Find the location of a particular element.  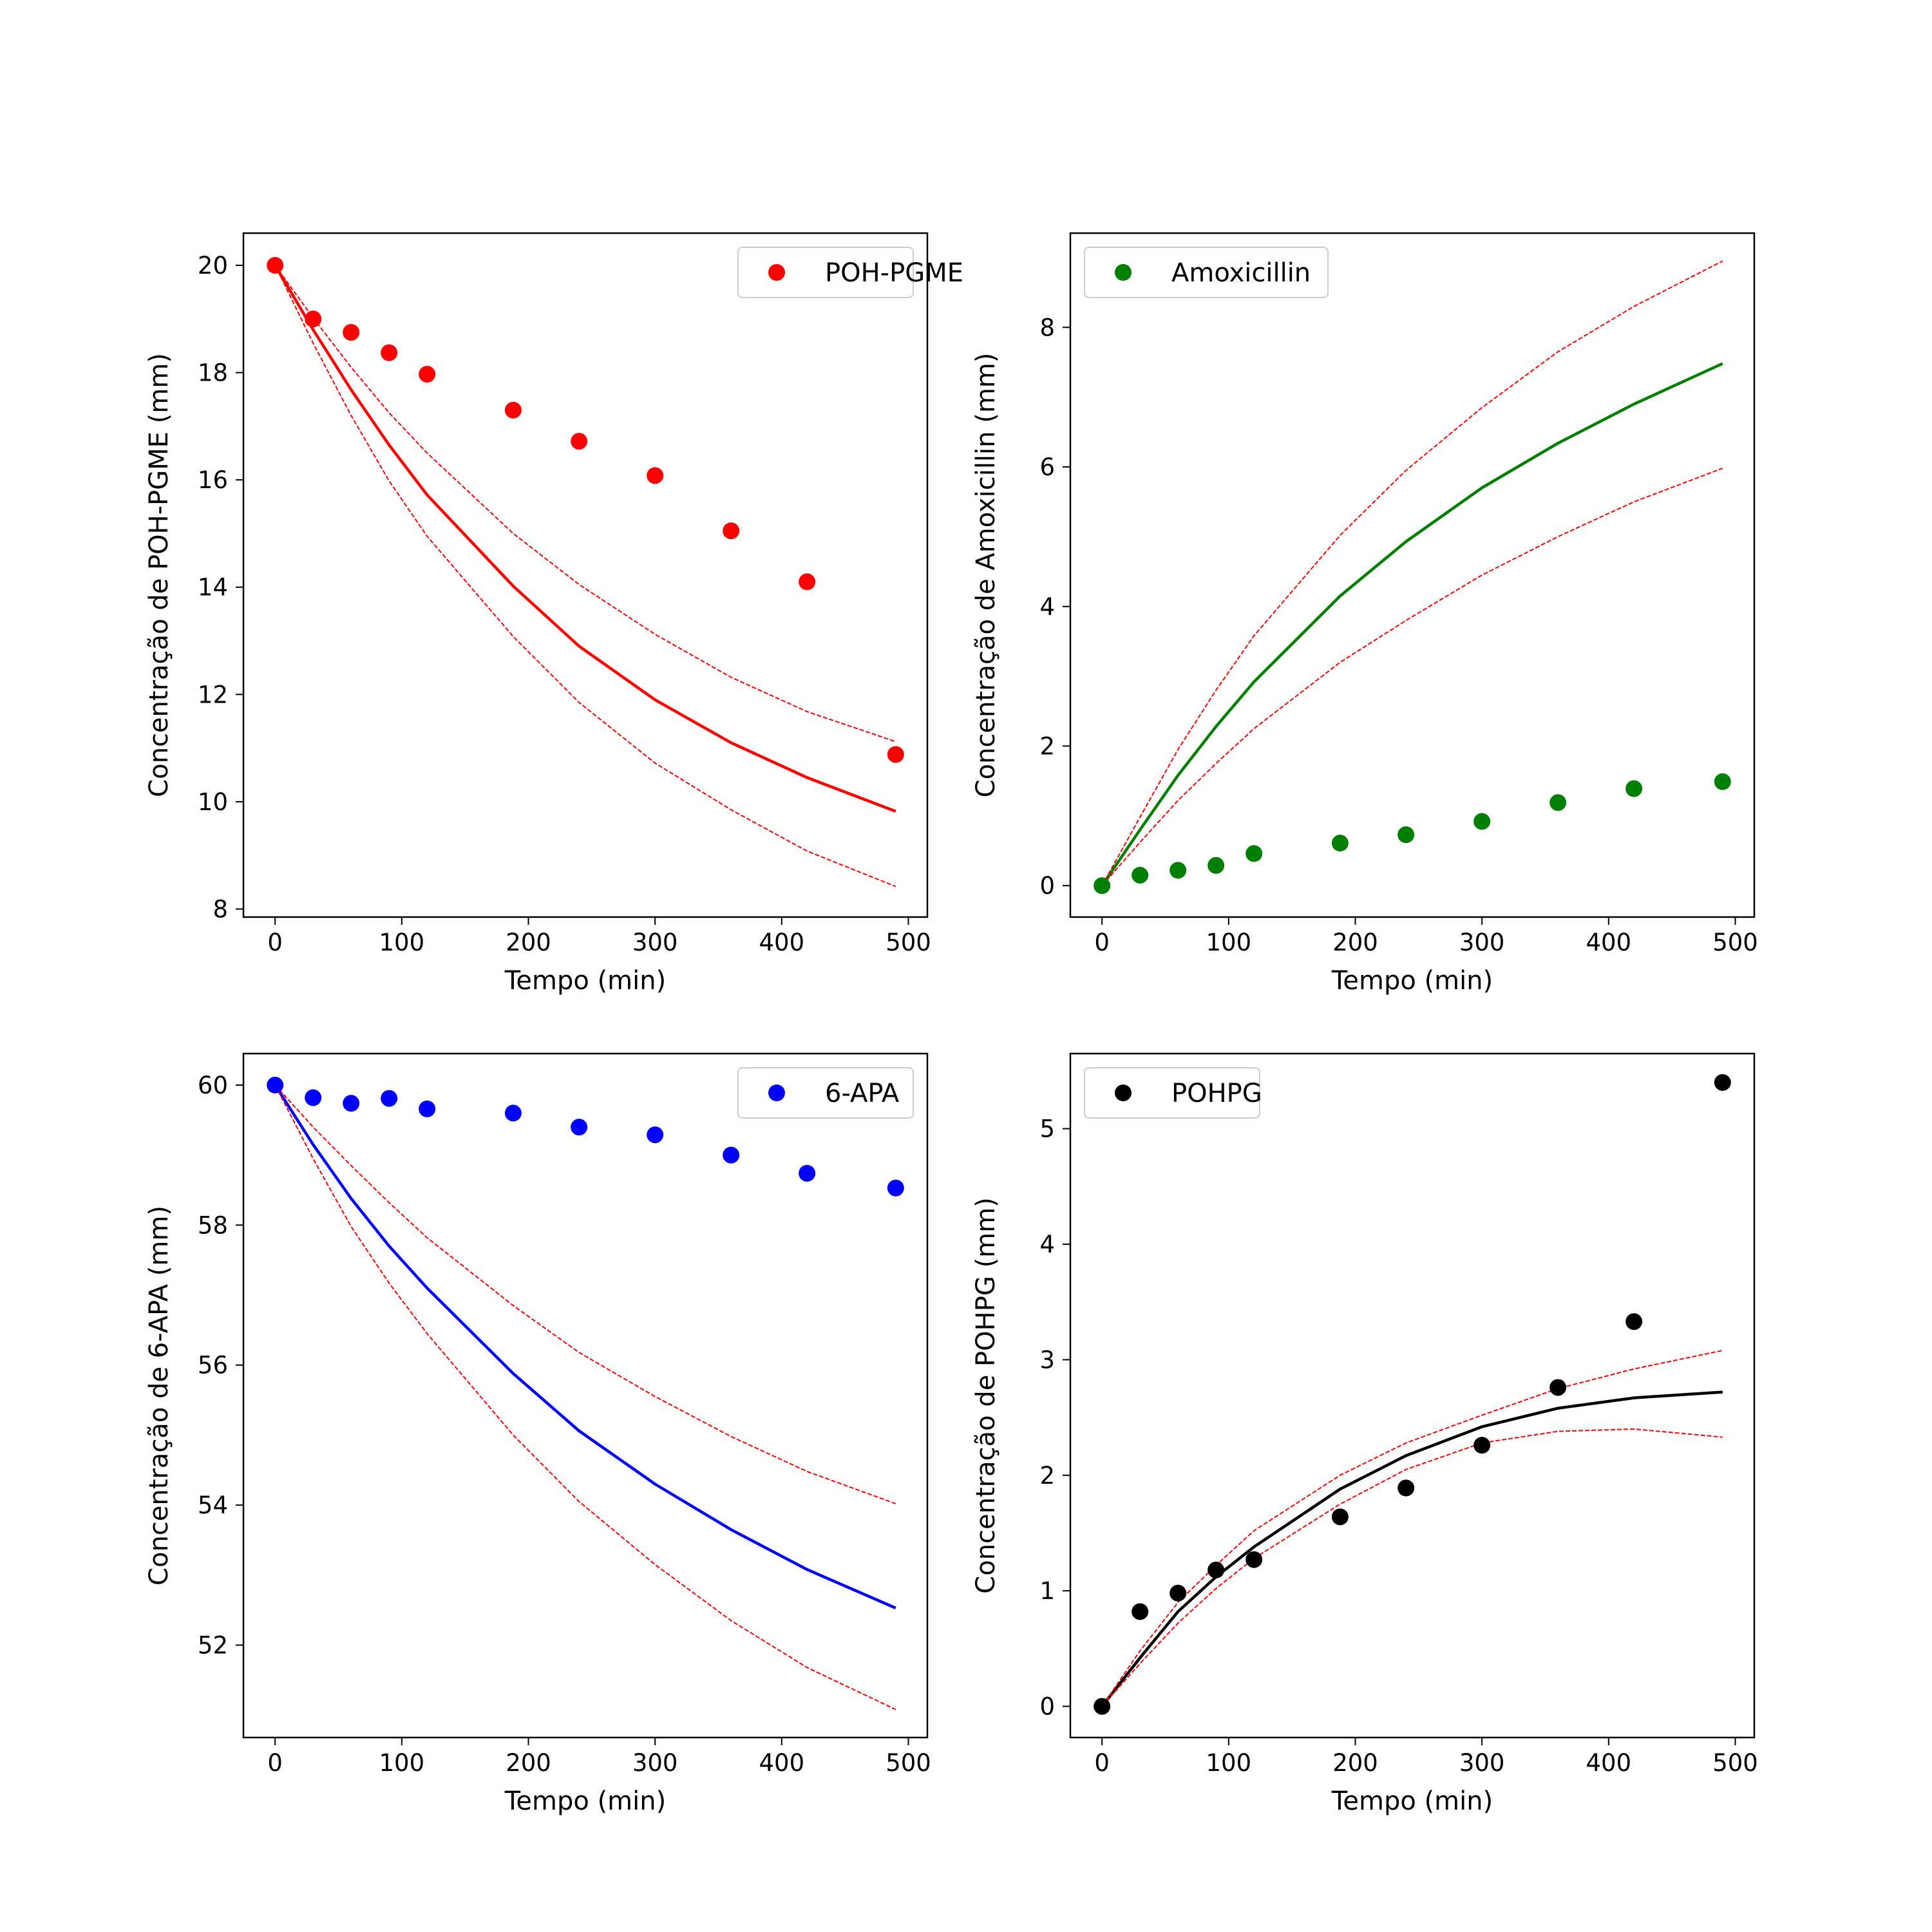

y-tick-label: 3 is located at coordinates (1047, 1360).